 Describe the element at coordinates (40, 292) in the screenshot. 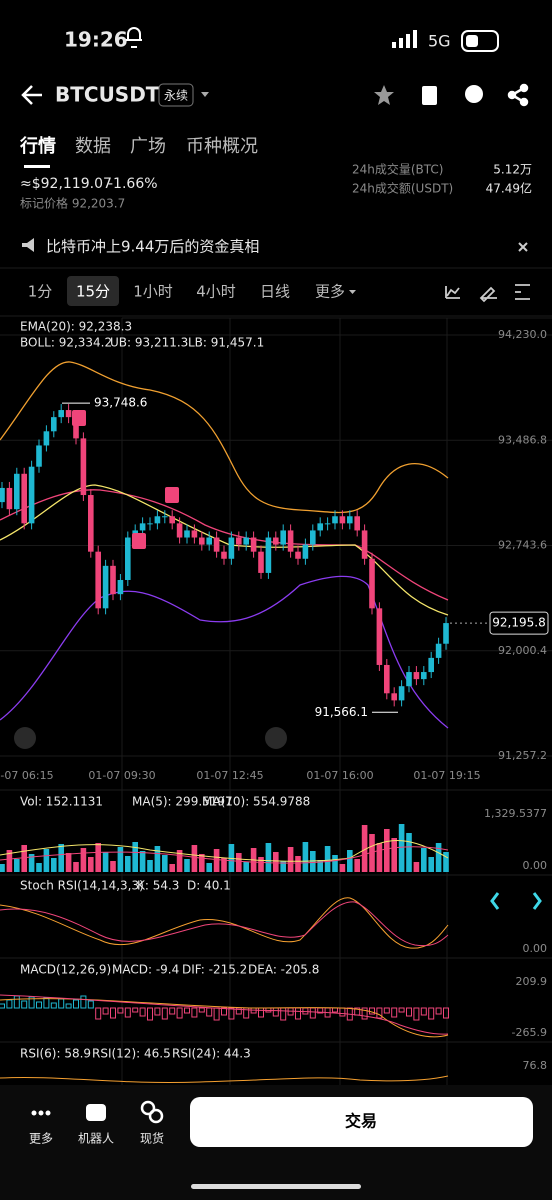

I see `interval: 1分` at that location.